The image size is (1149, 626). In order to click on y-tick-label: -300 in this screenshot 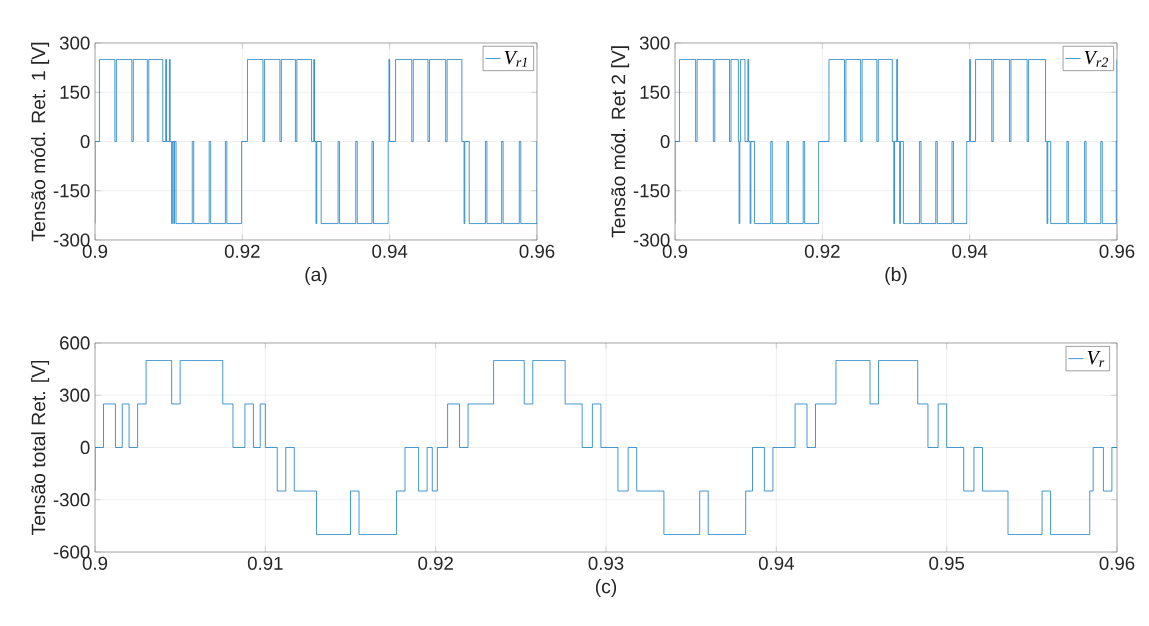, I will do `click(71, 500)`.